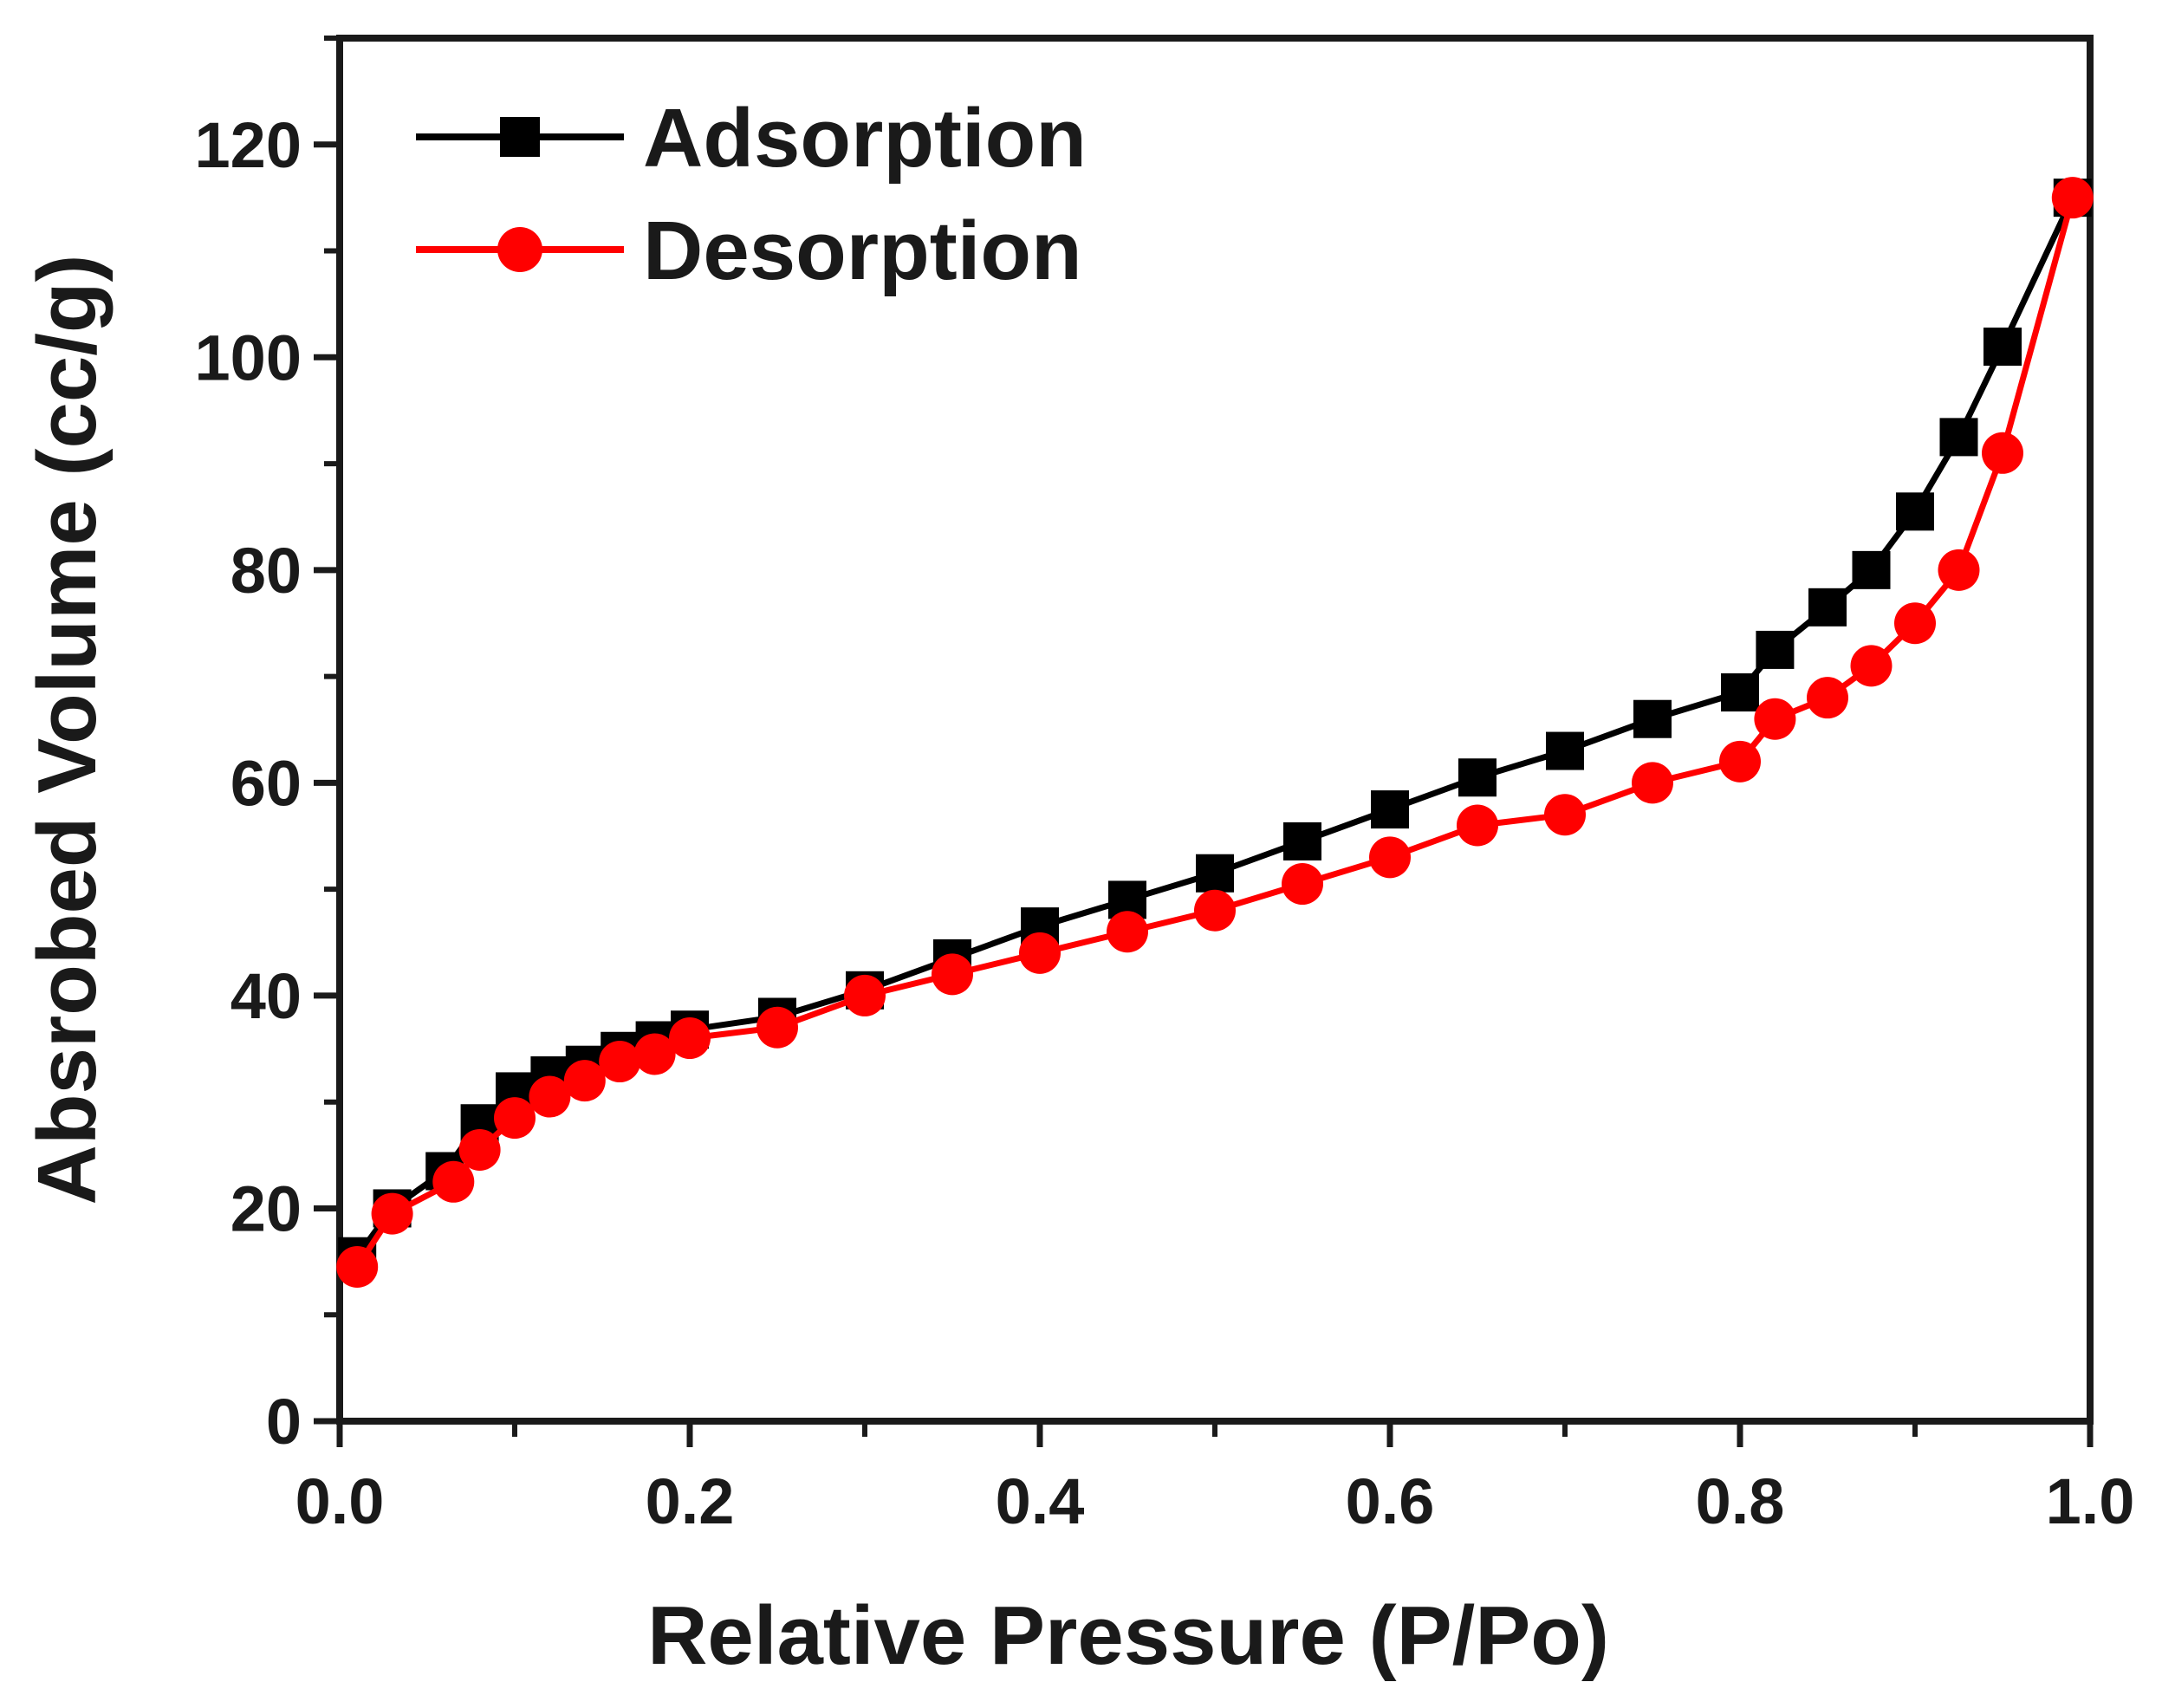 The width and height of the screenshot is (2162, 1708). Describe the element at coordinates (266, 996) in the screenshot. I see `y-tick-label: 40` at that location.